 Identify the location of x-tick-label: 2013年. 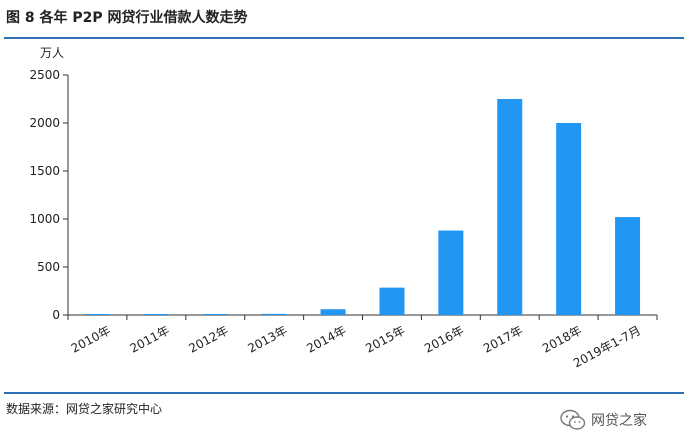
(267, 339).